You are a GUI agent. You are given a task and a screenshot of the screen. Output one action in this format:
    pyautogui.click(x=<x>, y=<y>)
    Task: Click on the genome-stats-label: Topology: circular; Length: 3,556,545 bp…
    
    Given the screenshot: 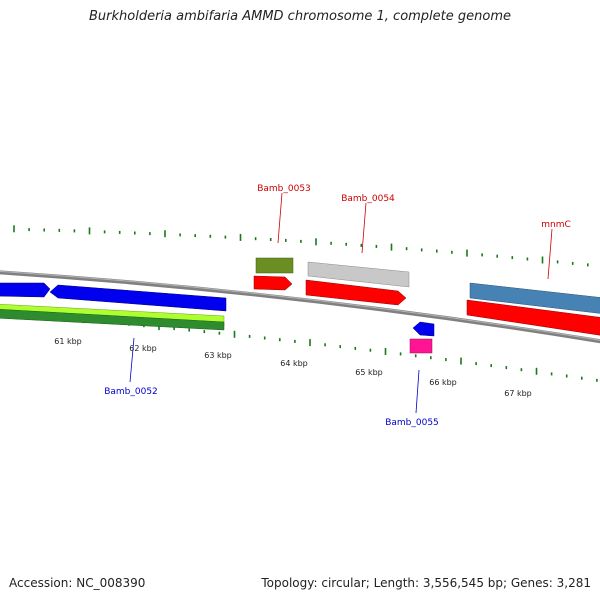 What is the action you would take?
    pyautogui.click(x=426, y=583)
    